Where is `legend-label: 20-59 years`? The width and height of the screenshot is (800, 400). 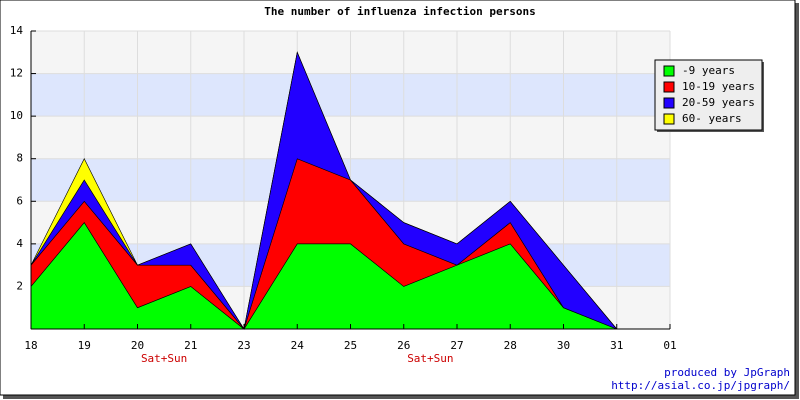 legend-label: 20-59 years is located at coordinates (718, 102).